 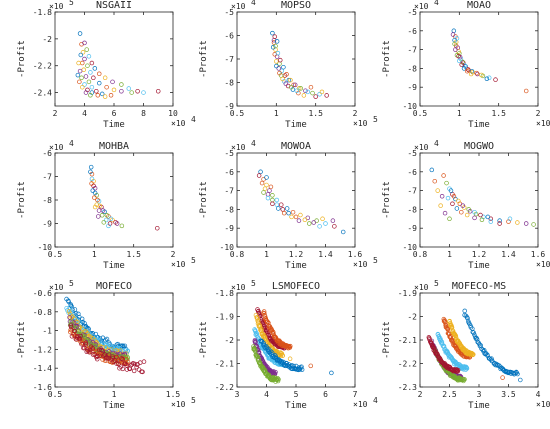 What do you see at coordinates (114, 406) in the screenshot?
I see `x-axis-label: Time` at bounding box center [114, 406].